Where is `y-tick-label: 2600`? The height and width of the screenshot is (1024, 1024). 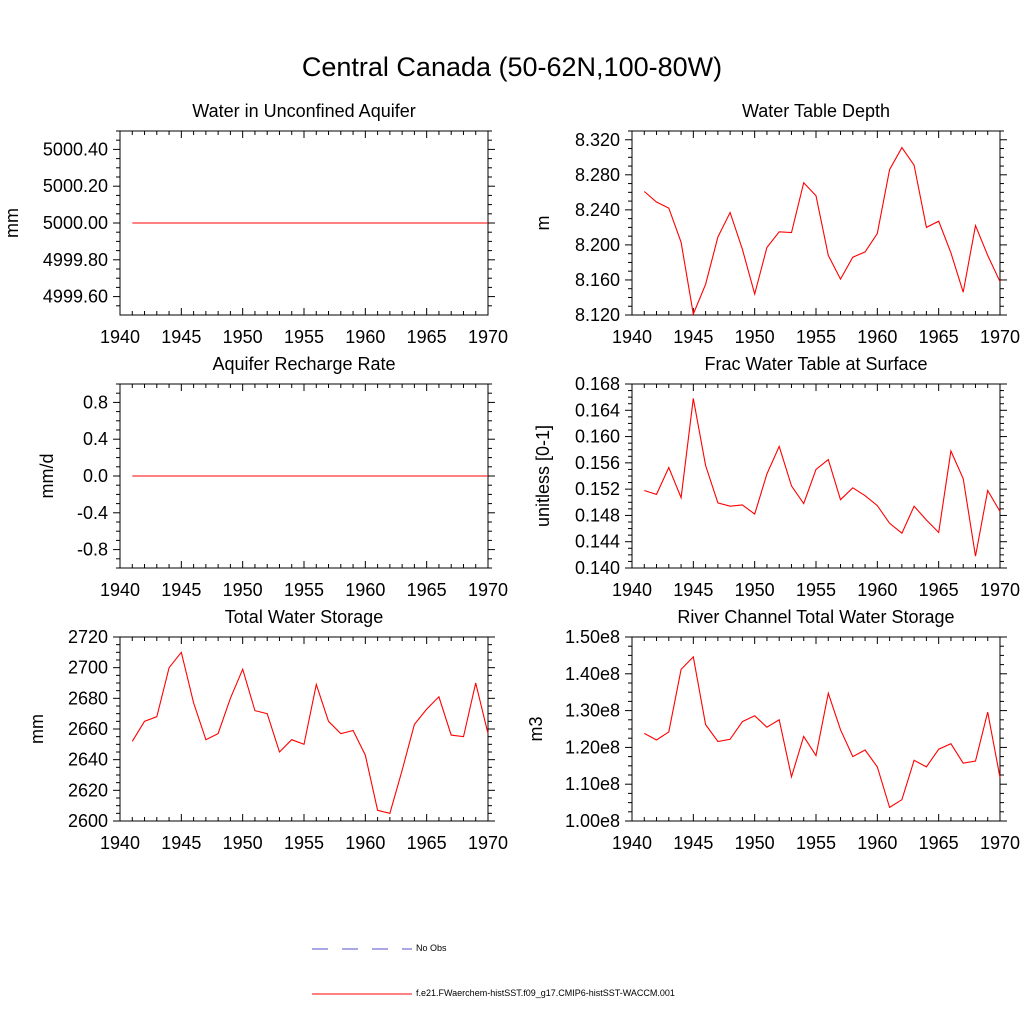 y-tick-label: 2600 is located at coordinates (88, 821).